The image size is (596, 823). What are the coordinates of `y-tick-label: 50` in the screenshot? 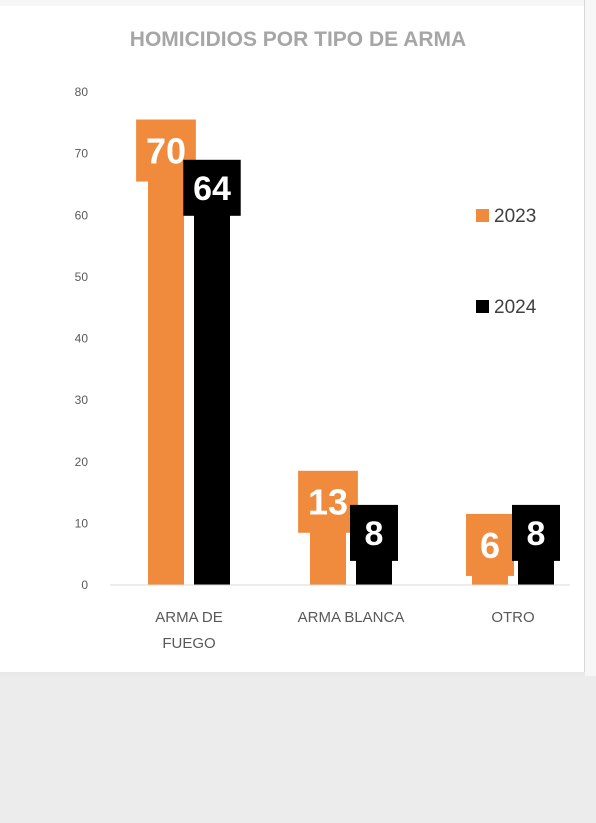 It's located at (82, 277).